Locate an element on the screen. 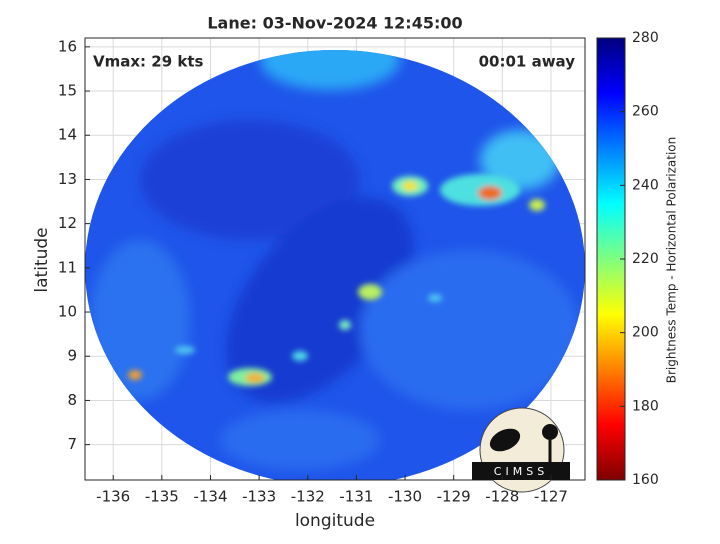 This screenshot has height=544, width=720. chart-title: Lane: 03-Nov-2024 12:45:00 is located at coordinates (334, 23).